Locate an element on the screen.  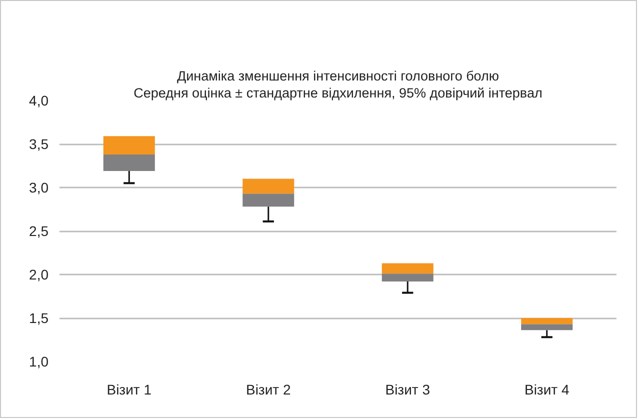
x-tick-label: Візит 2 is located at coordinates (268, 390).